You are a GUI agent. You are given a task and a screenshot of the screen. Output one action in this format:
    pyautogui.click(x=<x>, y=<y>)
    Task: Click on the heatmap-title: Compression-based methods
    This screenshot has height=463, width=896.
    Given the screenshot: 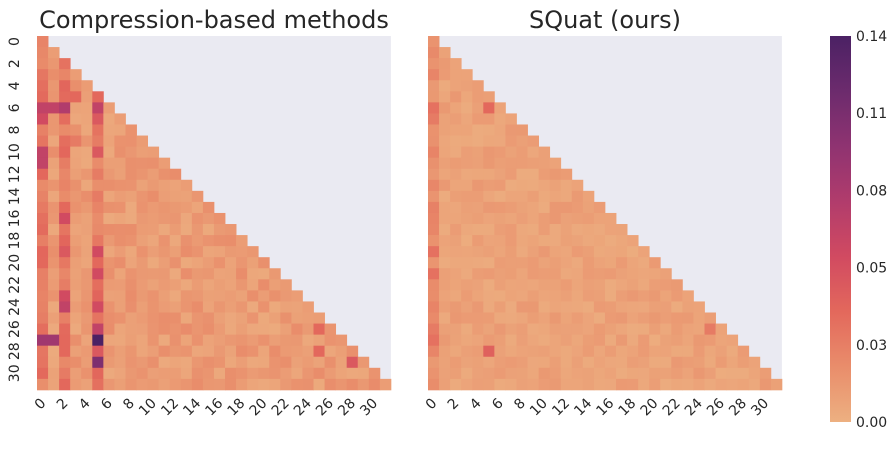 What is the action you would take?
    pyautogui.click(x=214, y=20)
    